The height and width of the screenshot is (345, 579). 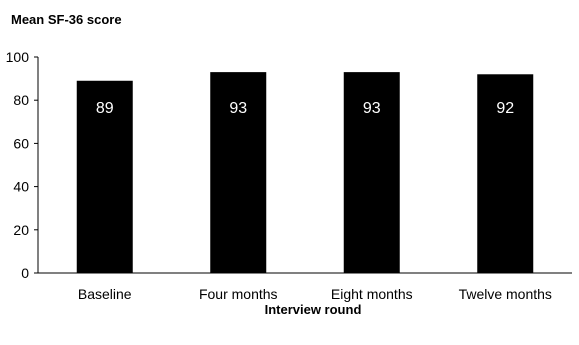 What do you see at coordinates (21, 143) in the screenshot?
I see `y-tick-label: 60` at bounding box center [21, 143].